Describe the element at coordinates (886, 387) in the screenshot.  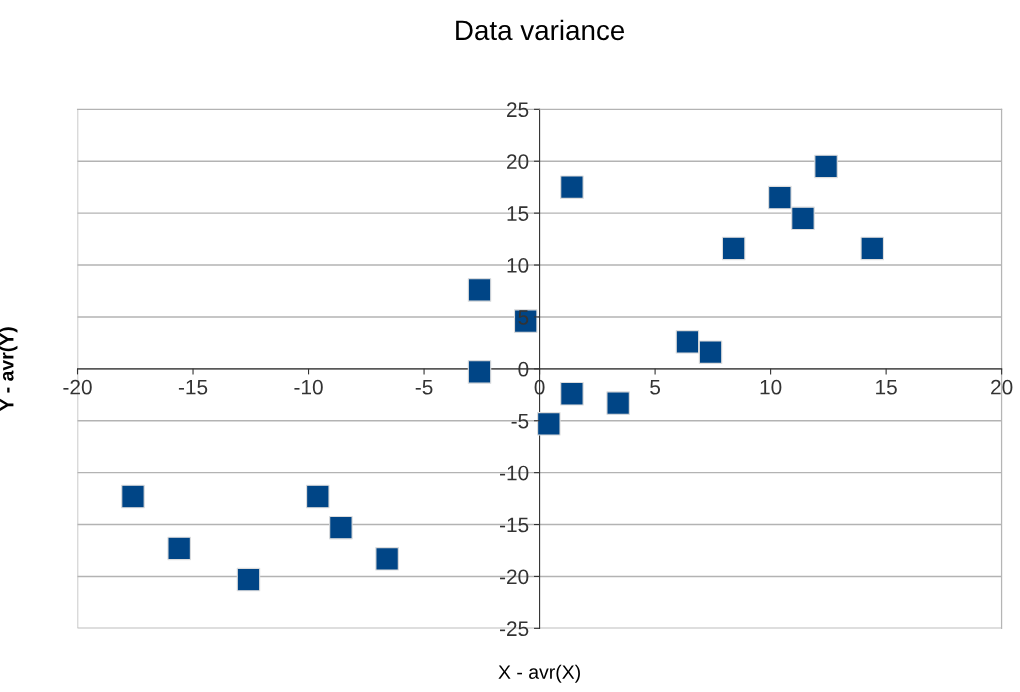
I see `x-tick-label: 15` at that location.